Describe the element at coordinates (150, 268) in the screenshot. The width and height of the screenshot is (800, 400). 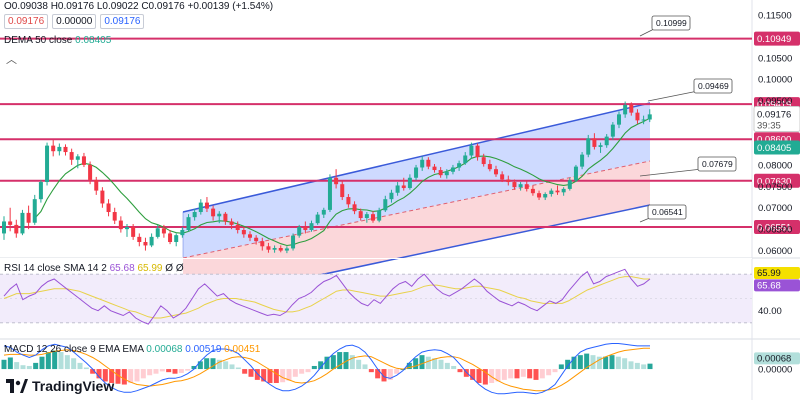
I see `rsi-sma-value: 65.99` at that location.